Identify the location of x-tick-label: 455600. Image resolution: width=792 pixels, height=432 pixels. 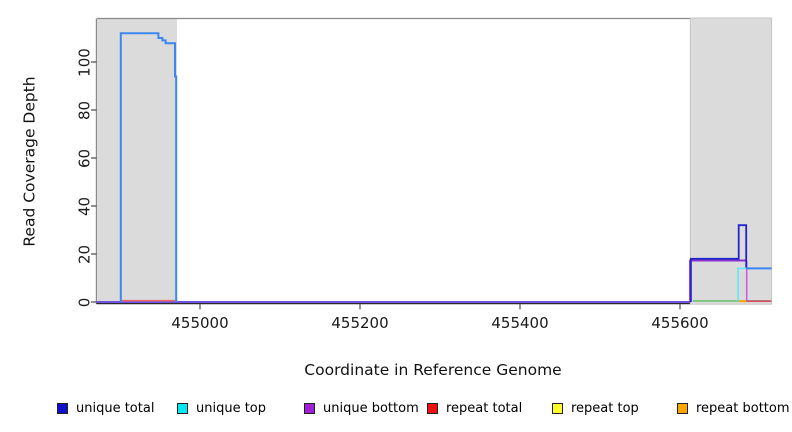
(680, 323).